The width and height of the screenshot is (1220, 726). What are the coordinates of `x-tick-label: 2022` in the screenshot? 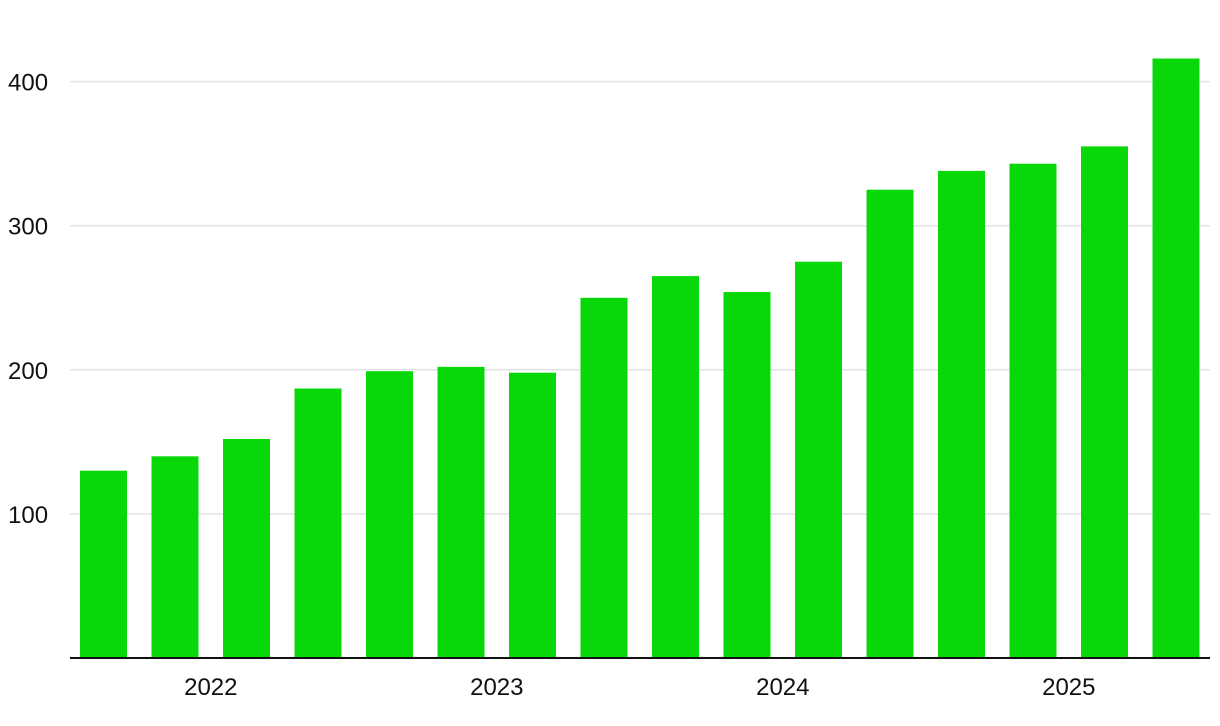 It's located at (210, 687).